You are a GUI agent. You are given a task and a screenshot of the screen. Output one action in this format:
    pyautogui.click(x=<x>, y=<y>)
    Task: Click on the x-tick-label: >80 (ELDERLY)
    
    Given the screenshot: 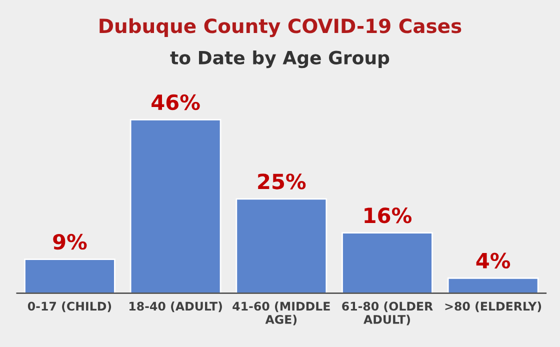 What is the action you would take?
    pyautogui.click(x=493, y=307)
    